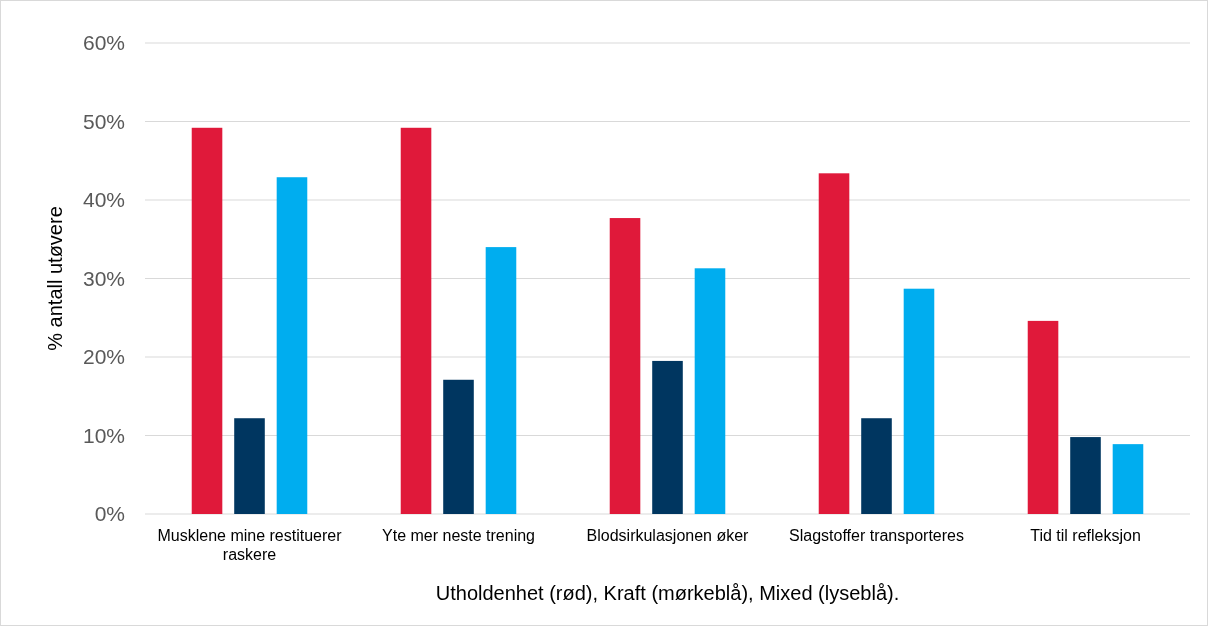 The height and width of the screenshot is (626, 1208). I want to click on y-tick-label: 30%, so click(103, 278).